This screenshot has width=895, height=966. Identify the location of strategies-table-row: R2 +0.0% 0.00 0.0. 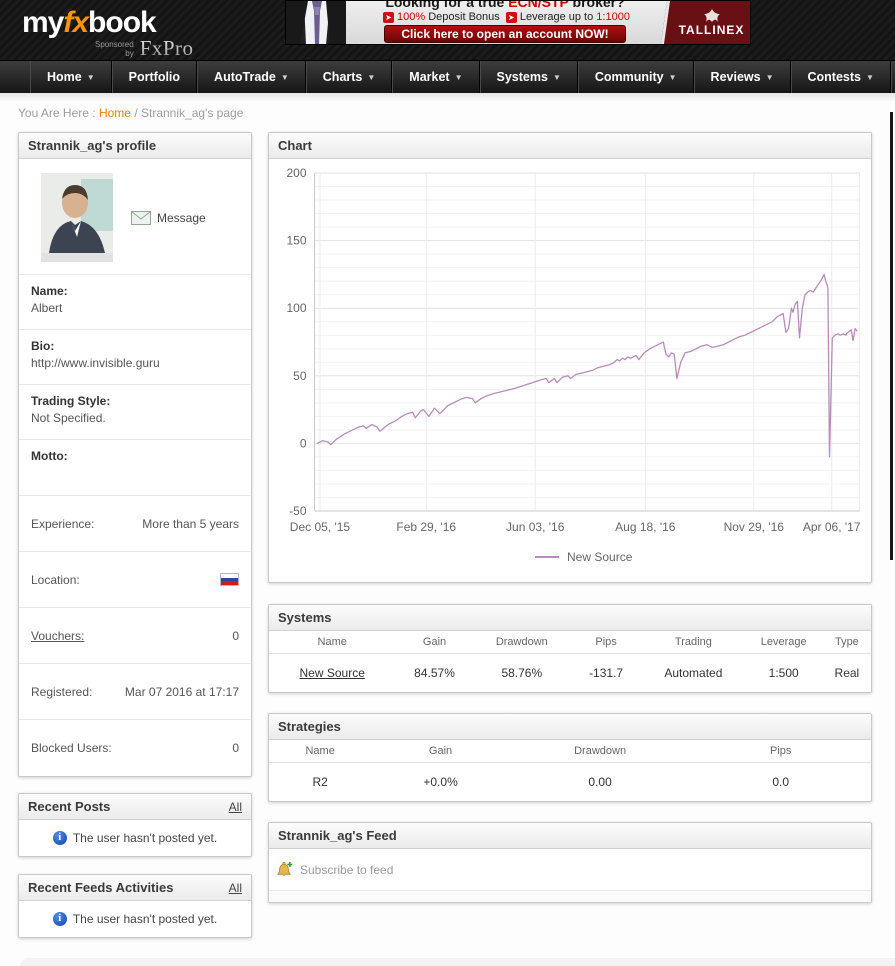
(570, 782).